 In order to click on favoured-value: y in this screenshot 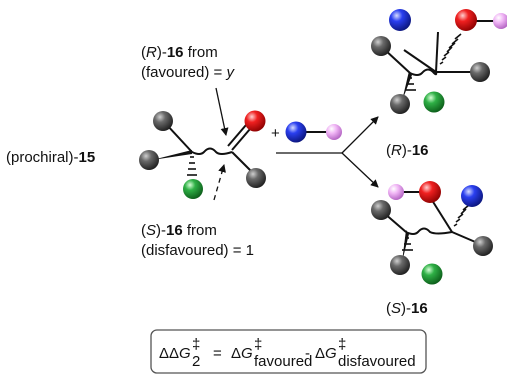, I will do `click(230, 72)`.